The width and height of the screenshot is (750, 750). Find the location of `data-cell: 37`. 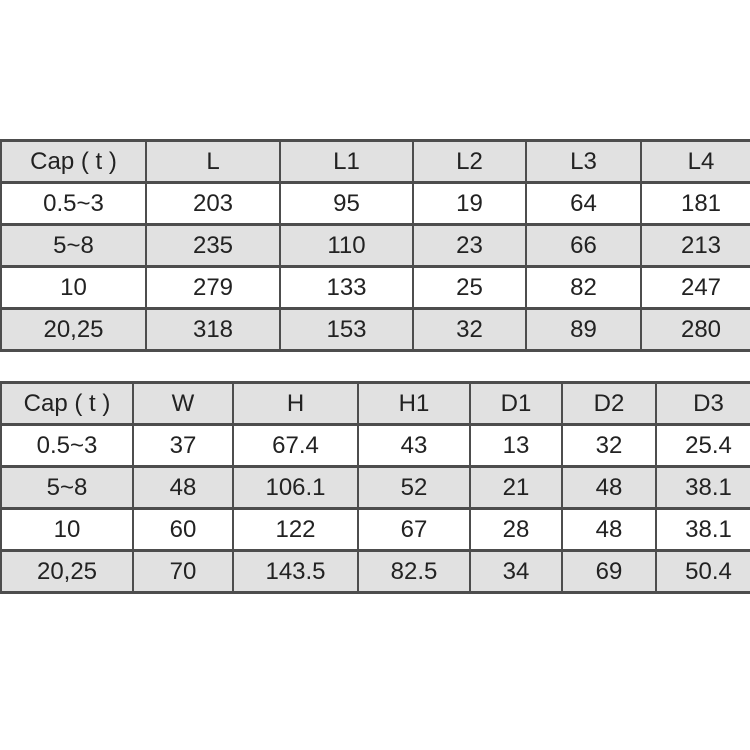

data-cell: 37 is located at coordinates (183, 445).